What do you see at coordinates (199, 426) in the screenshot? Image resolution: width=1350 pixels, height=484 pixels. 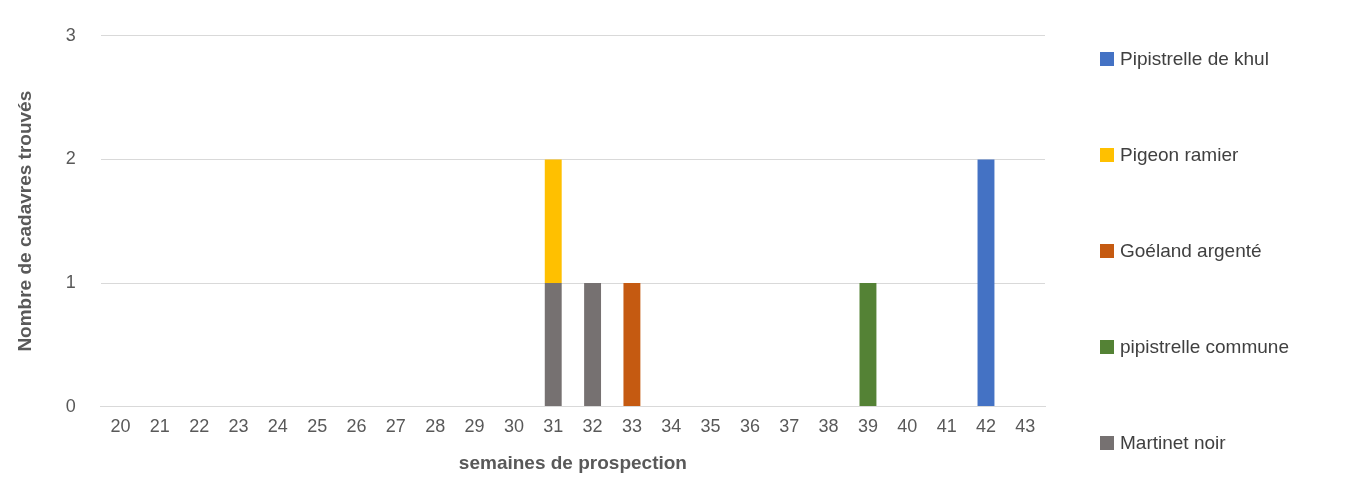 I see `x-tick-label: 22` at bounding box center [199, 426].